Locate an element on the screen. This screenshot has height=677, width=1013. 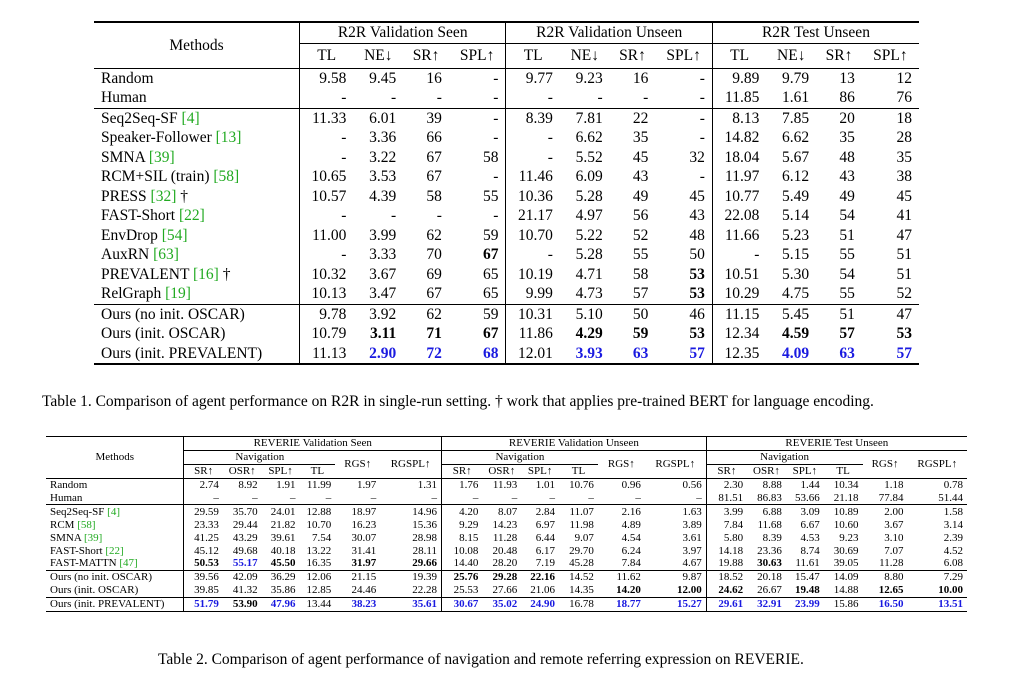
metric-cell: 50.53 is located at coordinates (203, 564).